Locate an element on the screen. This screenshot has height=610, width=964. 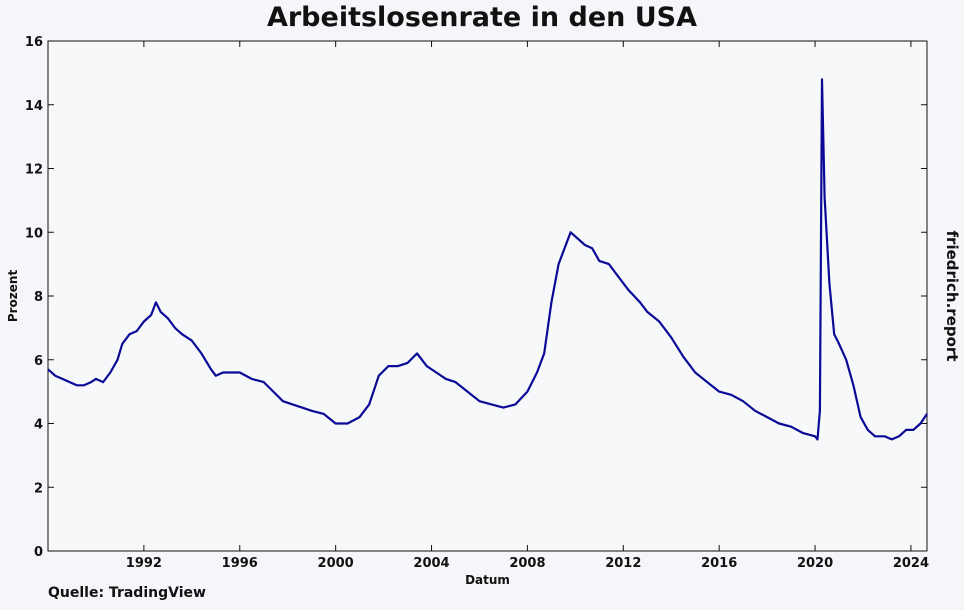
x-tick-label: 2008 is located at coordinates (527, 563).